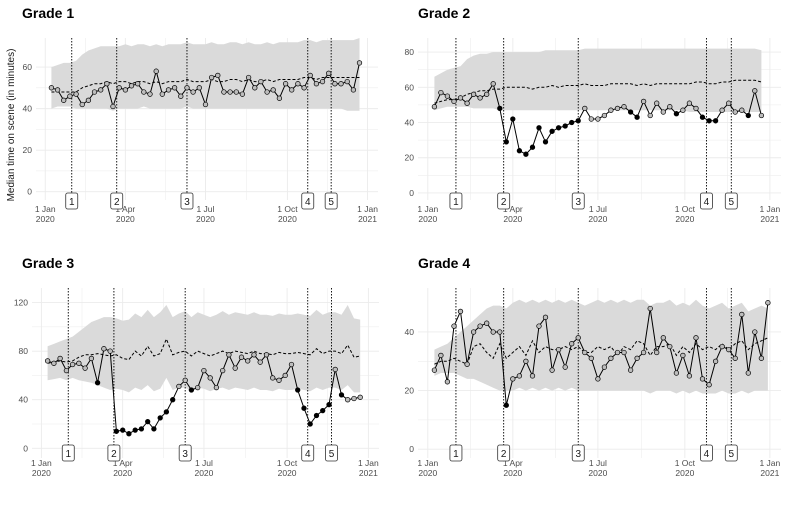  I want to click on panel-title: Grade 3, so click(48, 263).